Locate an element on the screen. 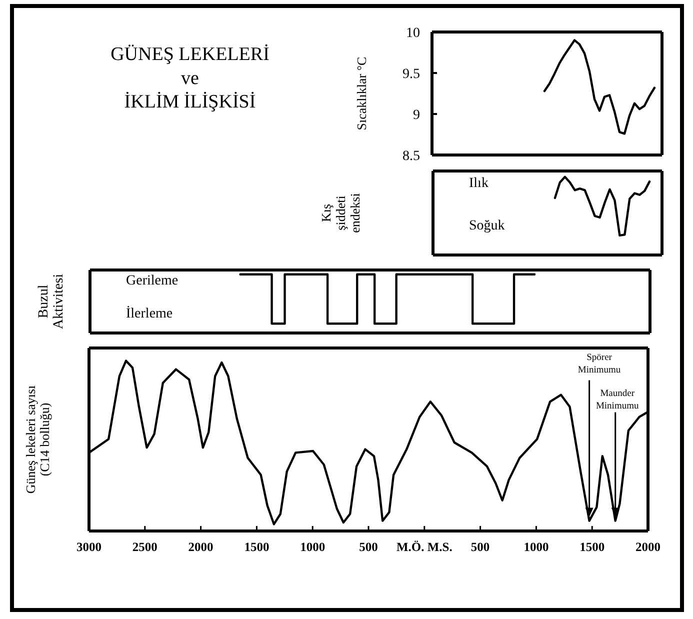 This screenshot has width=693, height=619. annotation: Ilık is located at coordinates (478, 183).